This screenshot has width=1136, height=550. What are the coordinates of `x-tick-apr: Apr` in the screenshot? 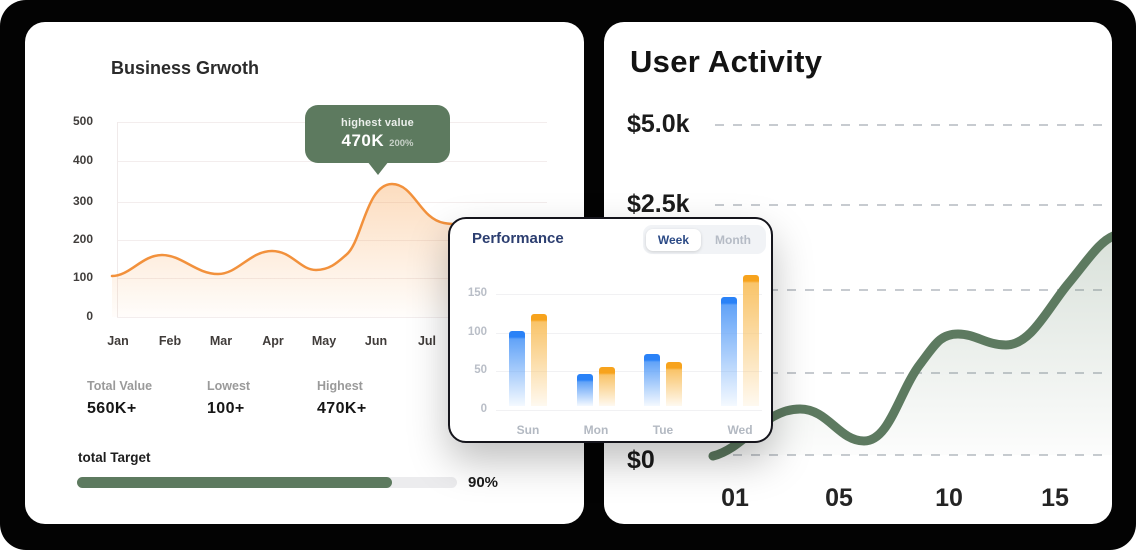 It's located at (273, 341).